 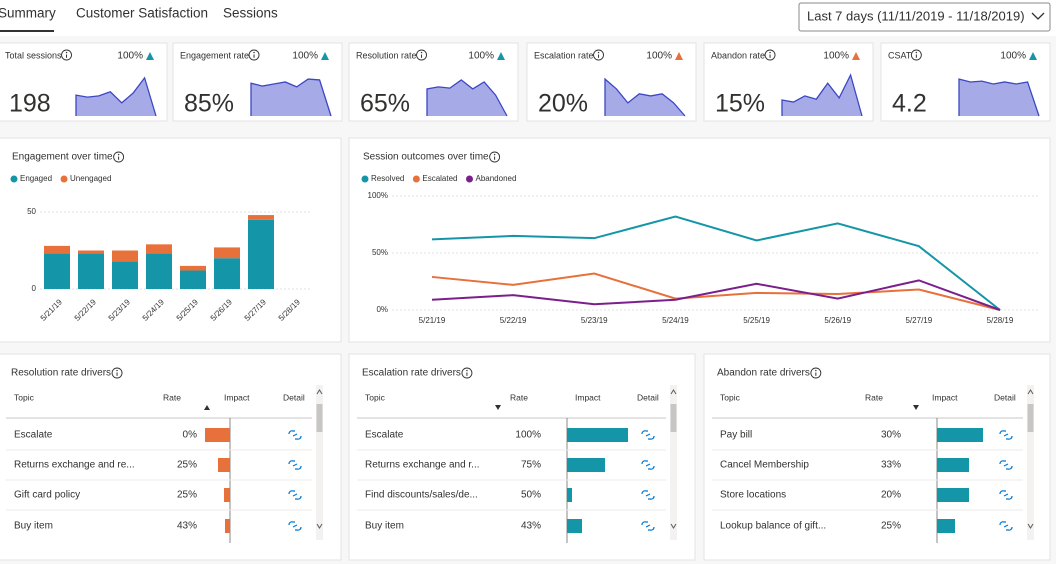 I want to click on chevron-icon, so click(x=1038, y=16).